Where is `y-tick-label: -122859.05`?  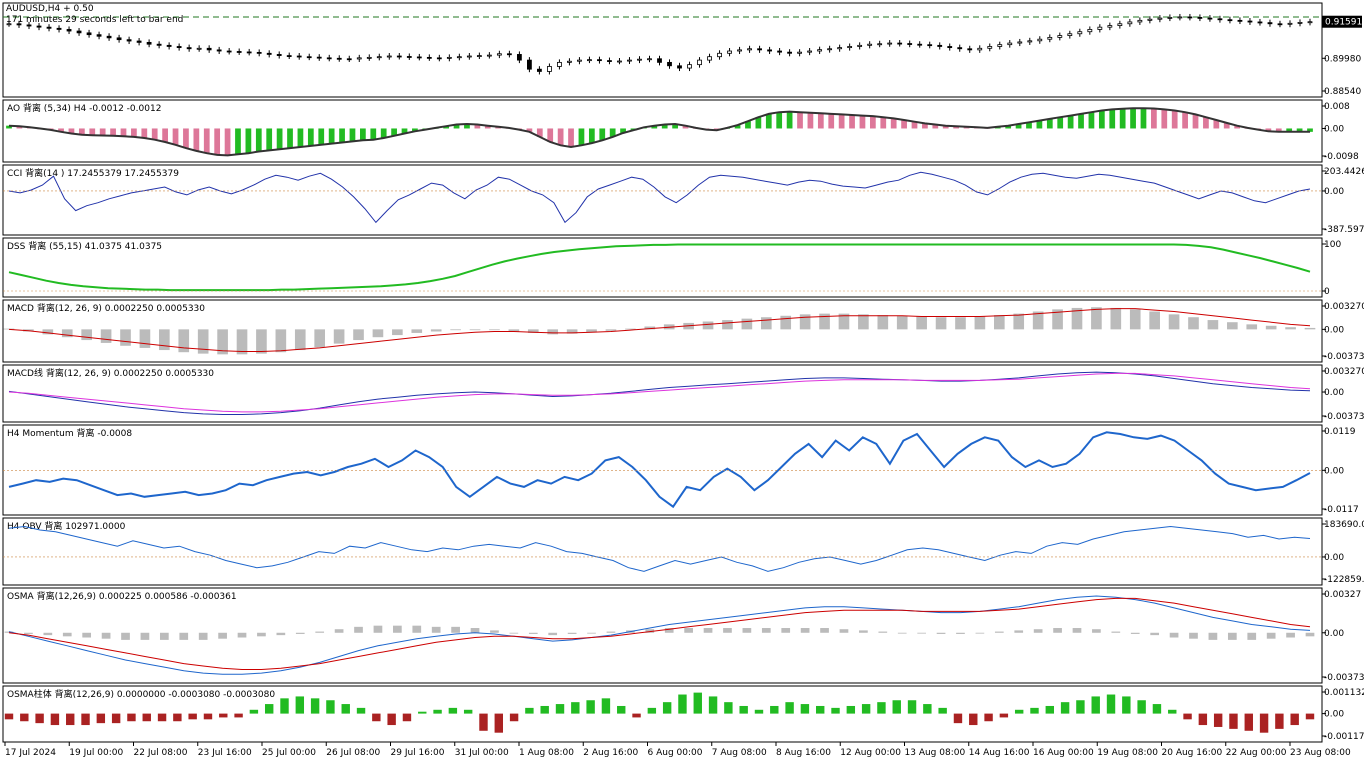
y-tick-label: -122859.05 is located at coordinates (1344, 580).